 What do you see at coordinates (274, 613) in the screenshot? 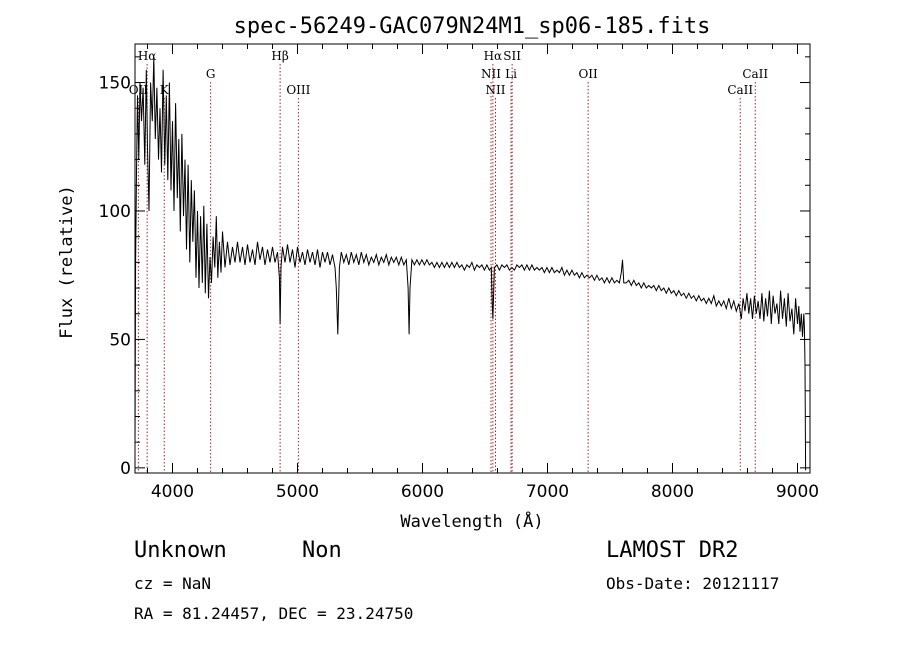
I see `radec-text: RA = 81.24457, DEC = 23.24750` at bounding box center [274, 613].